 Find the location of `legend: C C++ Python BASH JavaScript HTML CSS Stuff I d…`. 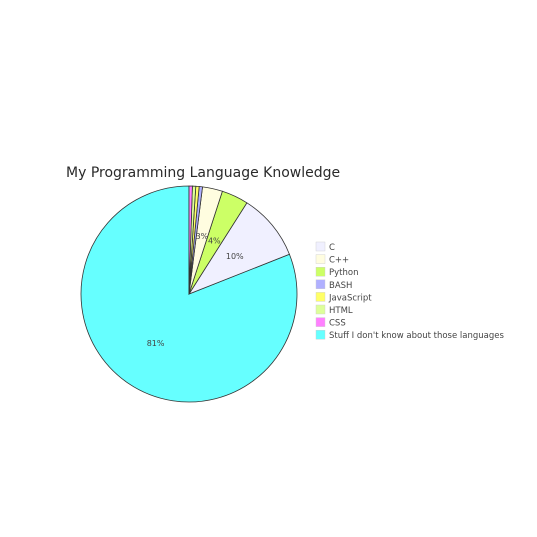

legend: C C++ Python BASH JavaScript HTML CSS Stuff I d… is located at coordinates (410, 291).